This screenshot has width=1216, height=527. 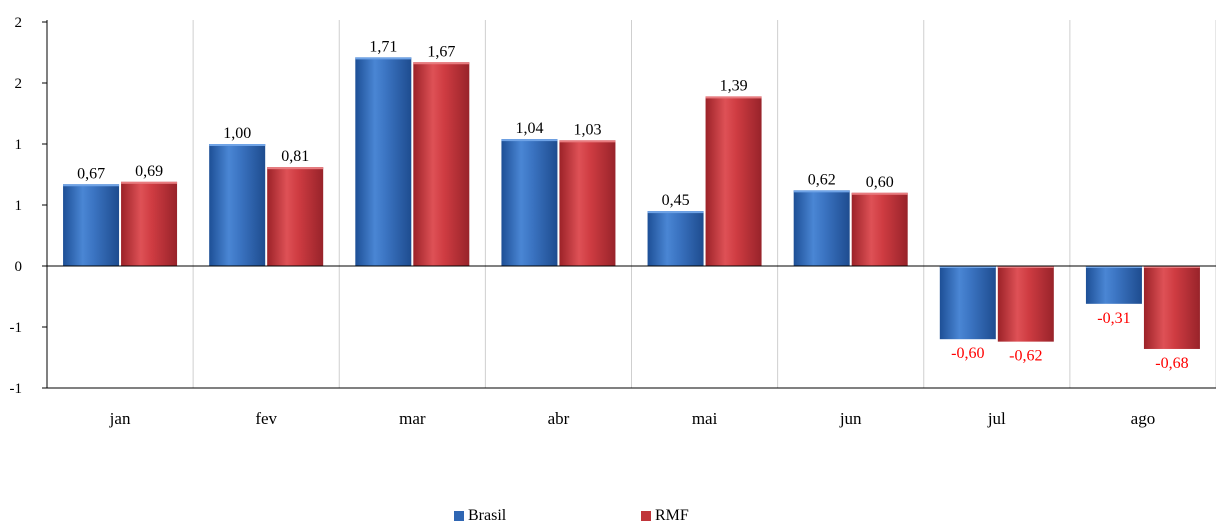 What do you see at coordinates (733, 181) in the screenshot?
I see `bar-rmf-mai` at bounding box center [733, 181].